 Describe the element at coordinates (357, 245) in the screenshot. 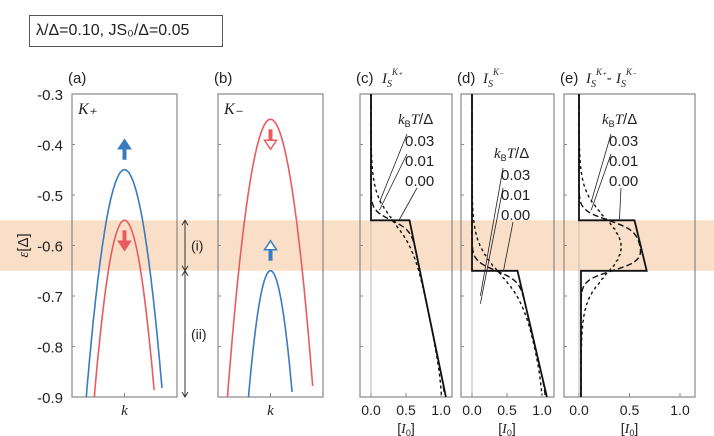

I see `region-i-highlight` at that location.